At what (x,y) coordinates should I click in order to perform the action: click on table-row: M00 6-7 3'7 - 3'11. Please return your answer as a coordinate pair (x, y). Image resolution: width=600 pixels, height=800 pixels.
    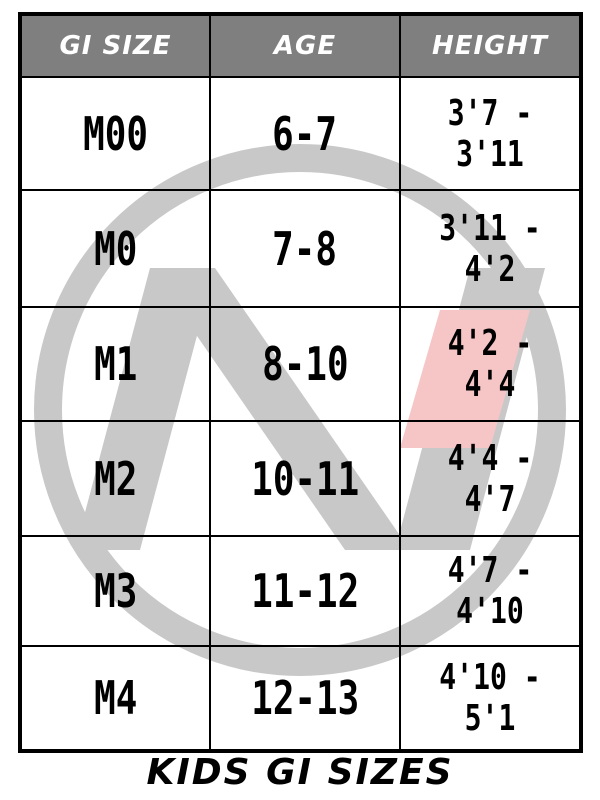
    Looking at the image, I should click on (300, 133).